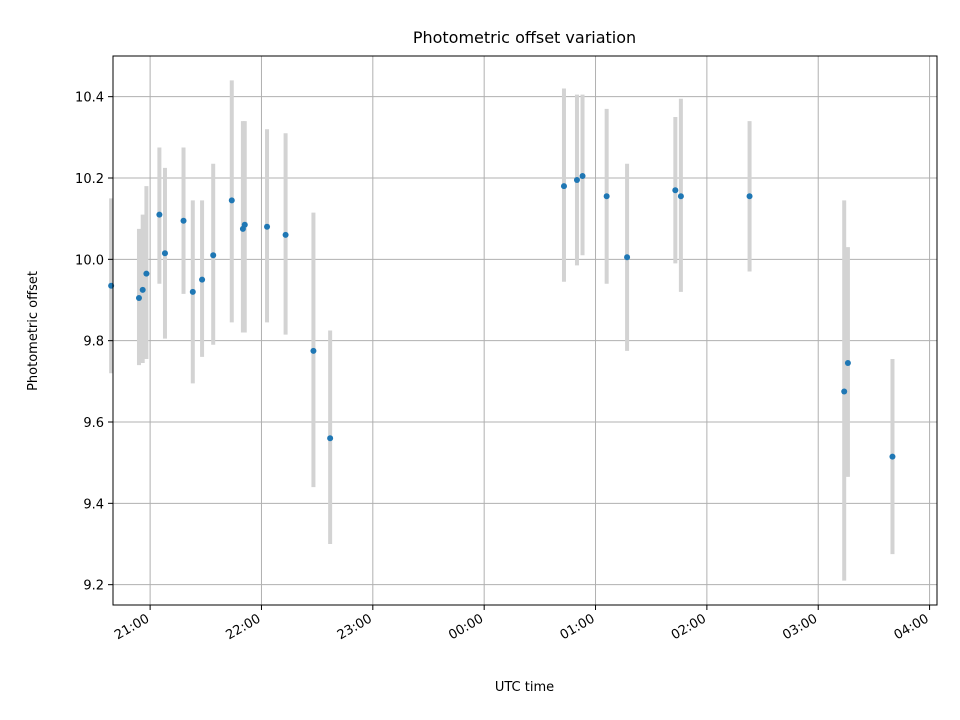  What do you see at coordinates (89, 179) in the screenshot?
I see `y-tick-label: 10.2` at bounding box center [89, 179].